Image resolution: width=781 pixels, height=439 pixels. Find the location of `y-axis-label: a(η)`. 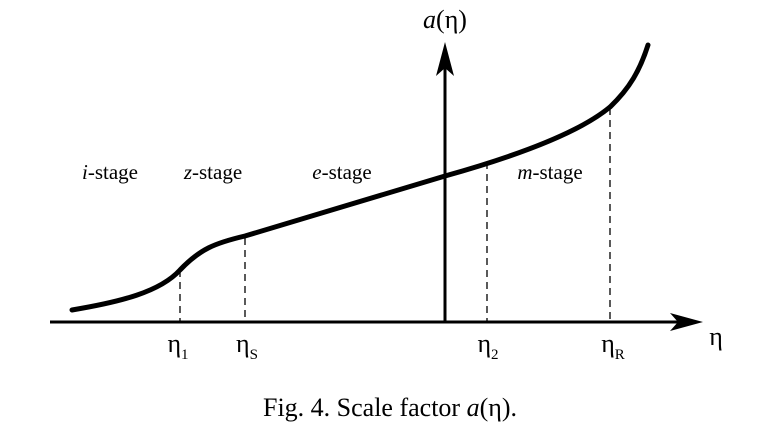

y-axis-label: a(η) is located at coordinates (445, 19).